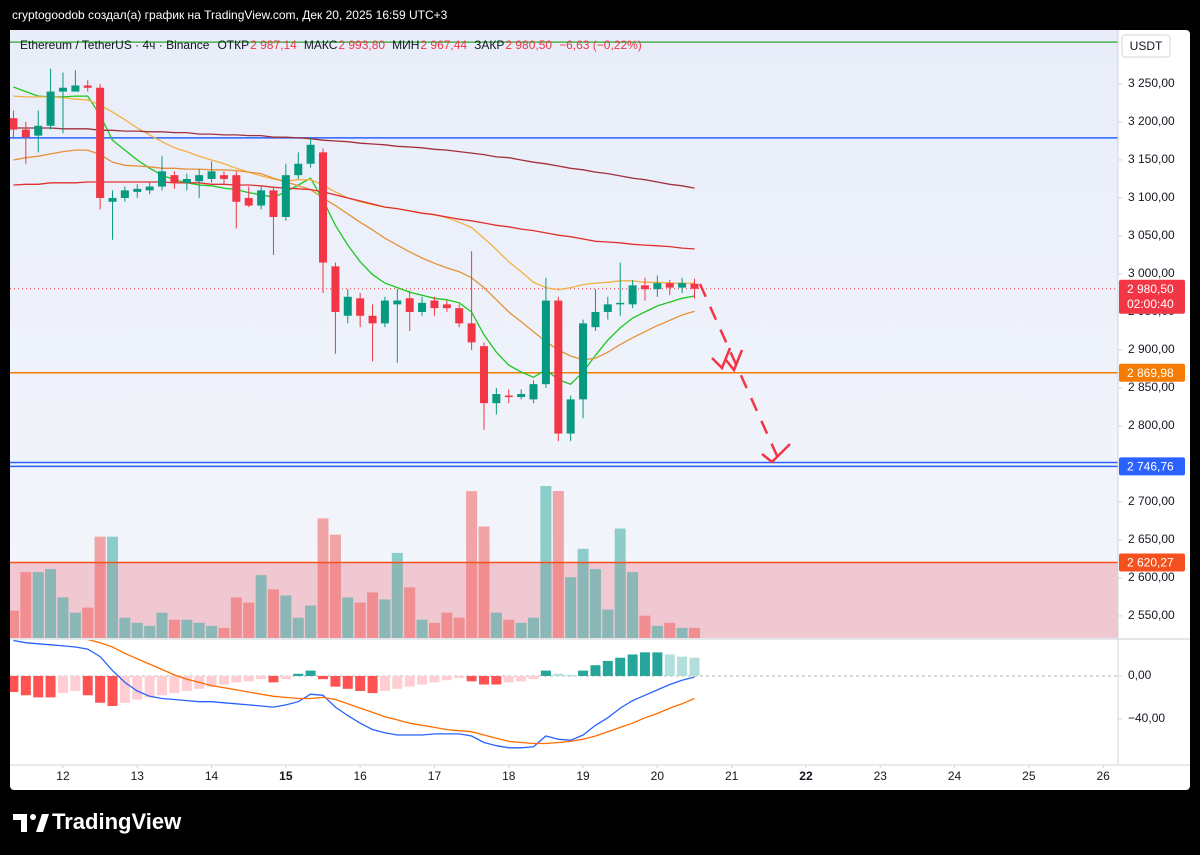  What do you see at coordinates (955, 776) in the screenshot?
I see `x-tick-label: 24` at bounding box center [955, 776].